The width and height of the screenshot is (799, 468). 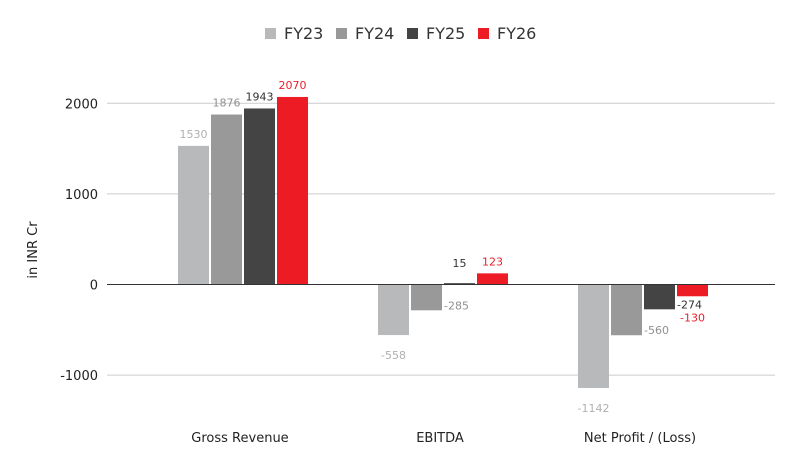 I want to click on legend-item-fy26: FY26, so click(x=507, y=33).